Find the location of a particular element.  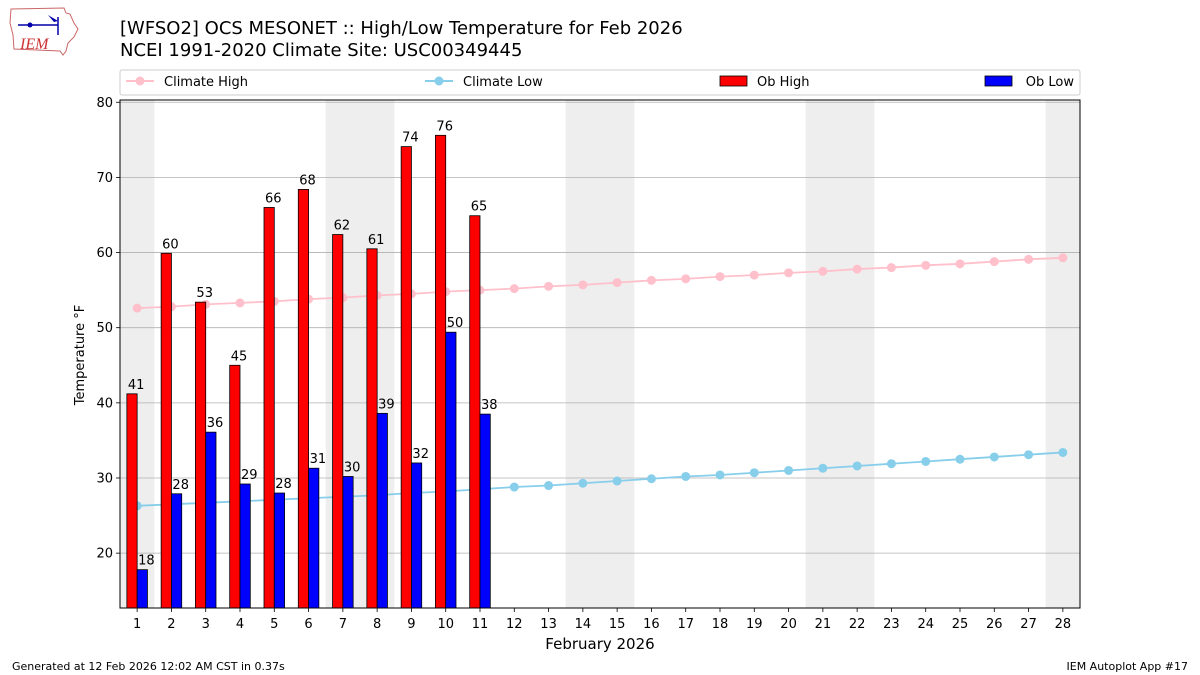

x-tick-label: 20 is located at coordinates (788, 624).